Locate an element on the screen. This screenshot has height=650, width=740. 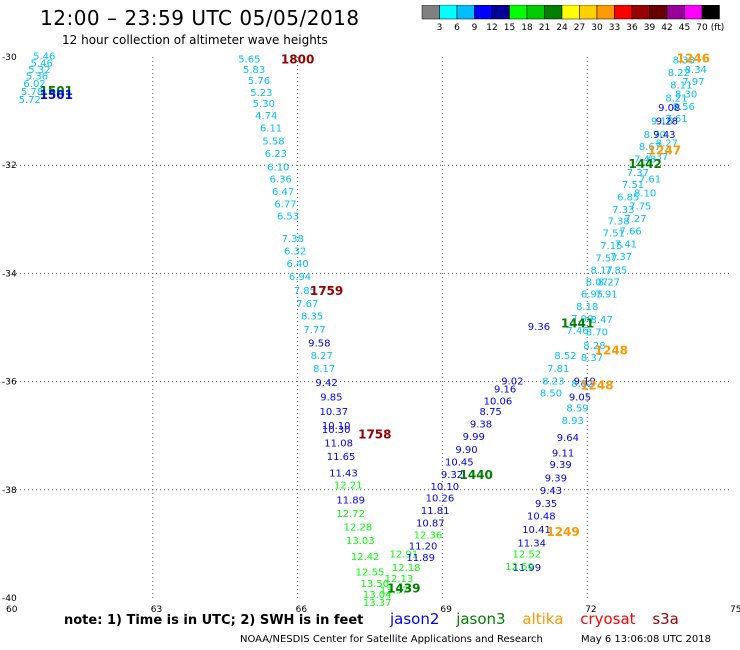
wave-height-value: 11.43 is located at coordinates (343, 473).